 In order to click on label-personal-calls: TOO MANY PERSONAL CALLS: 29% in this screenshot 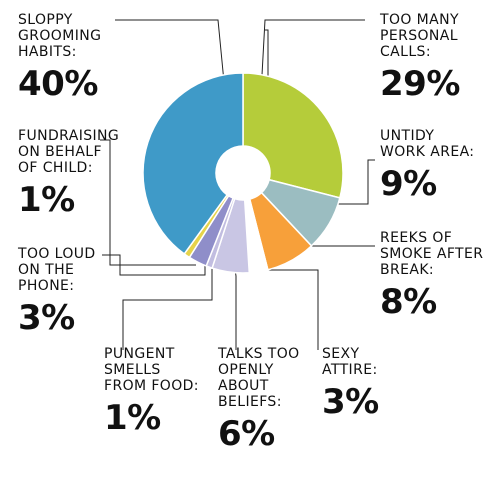, I will do `click(420, 57)`.